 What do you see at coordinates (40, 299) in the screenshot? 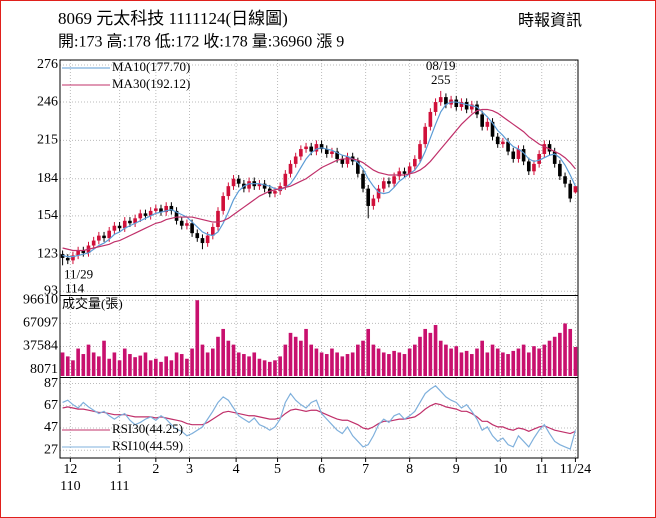
I see `y-tick-label: 96610` at bounding box center [40, 299].